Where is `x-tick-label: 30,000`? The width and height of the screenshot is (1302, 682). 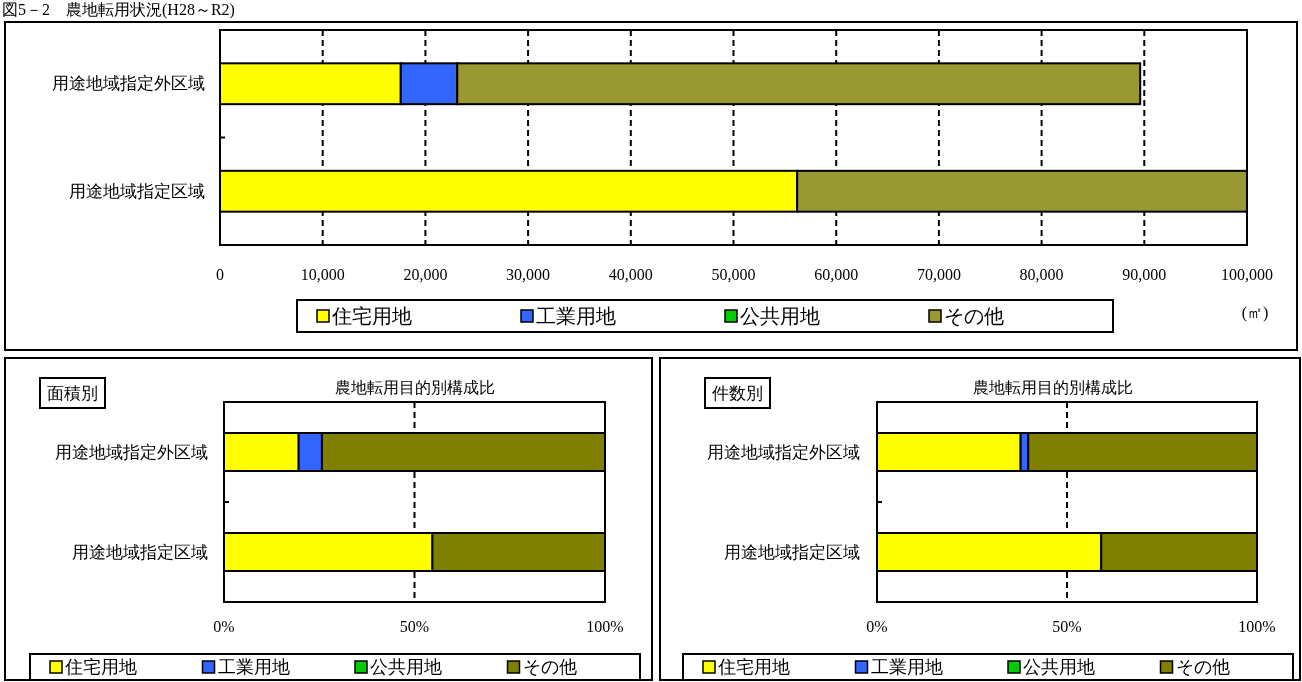
x-tick-label: 30,000 is located at coordinates (528, 274).